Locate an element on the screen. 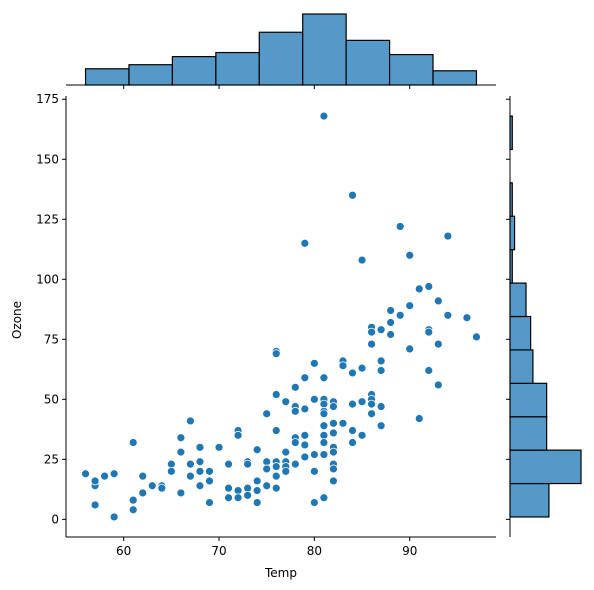 Image resolution: width=594 pixels, height=590 pixels. y-tick-label: 25 is located at coordinates (51, 459).